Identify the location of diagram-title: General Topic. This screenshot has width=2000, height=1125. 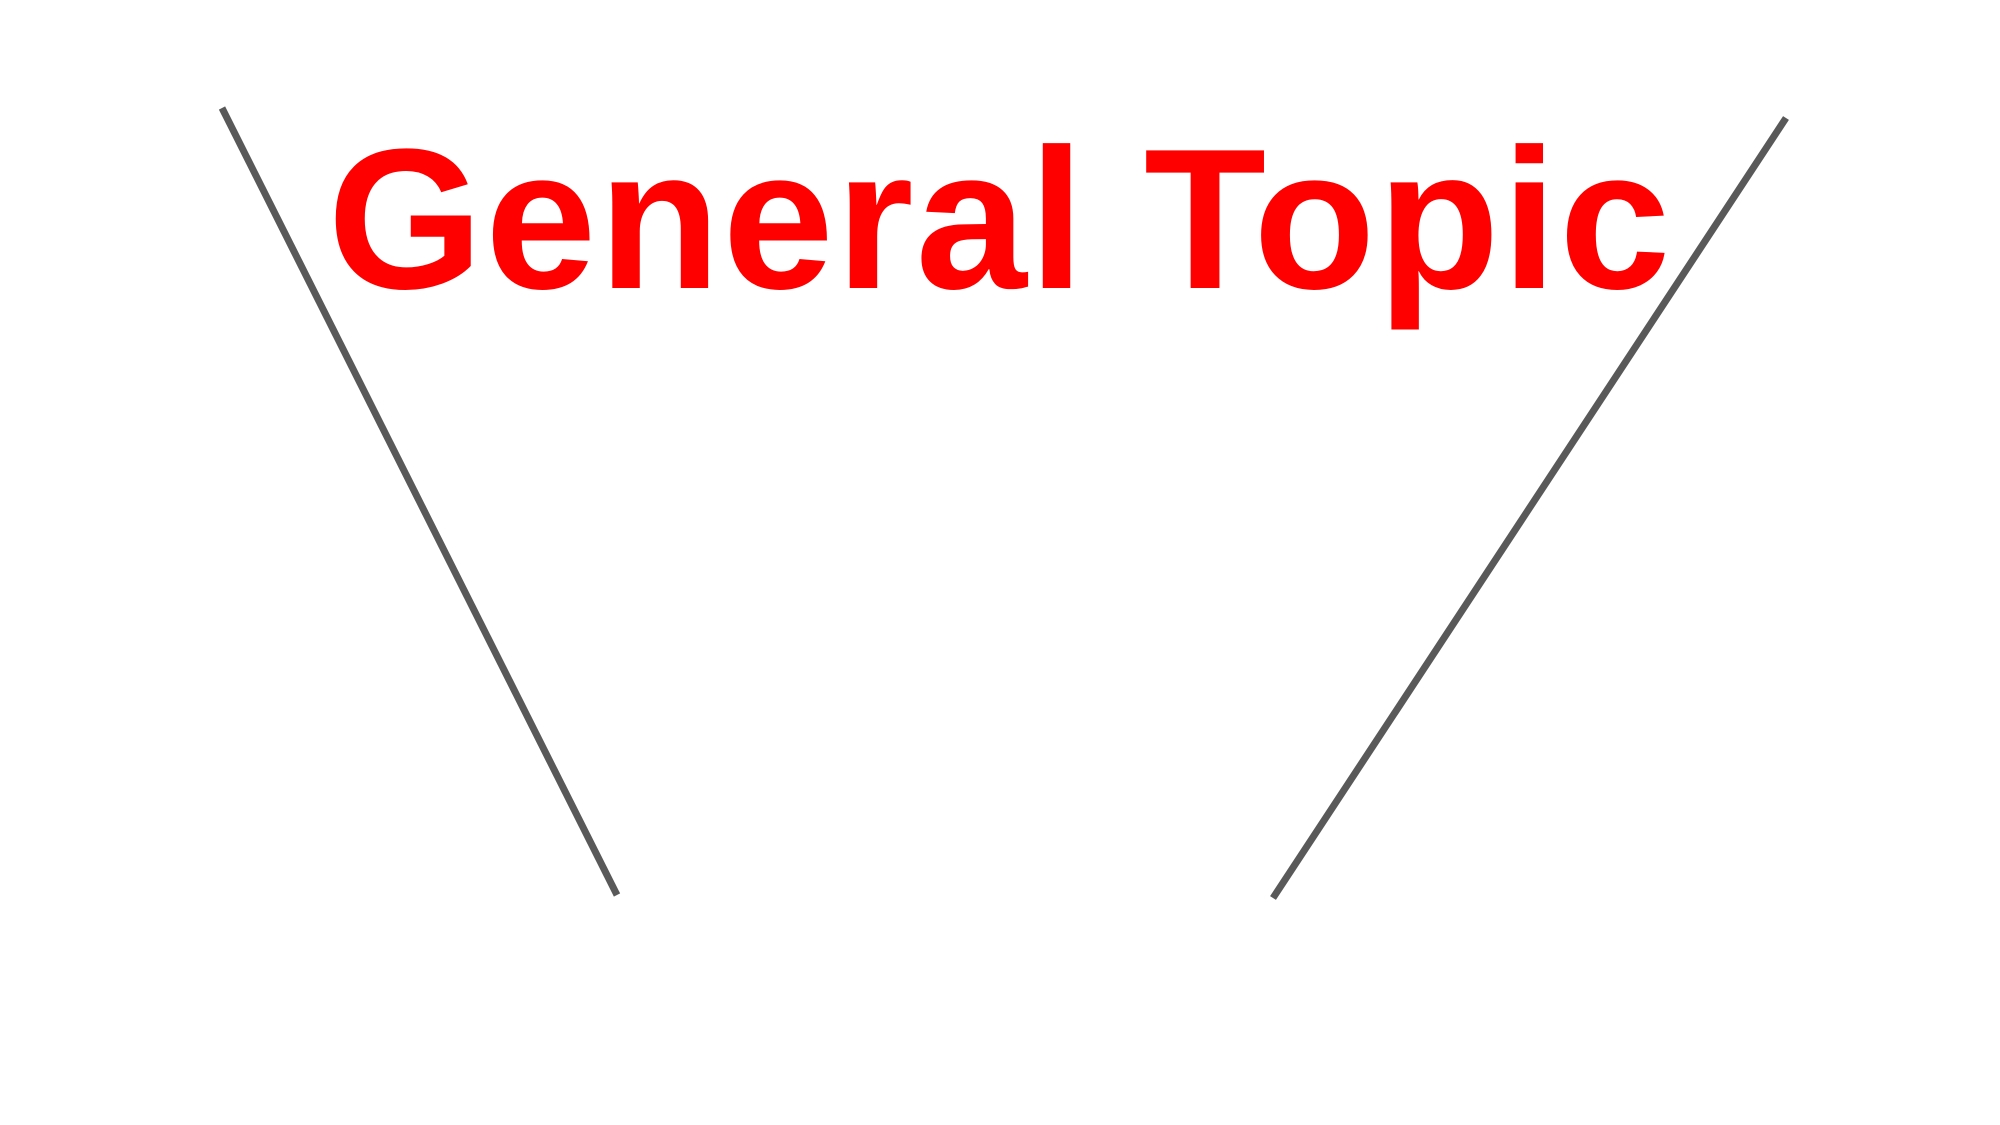
(1000, 219).